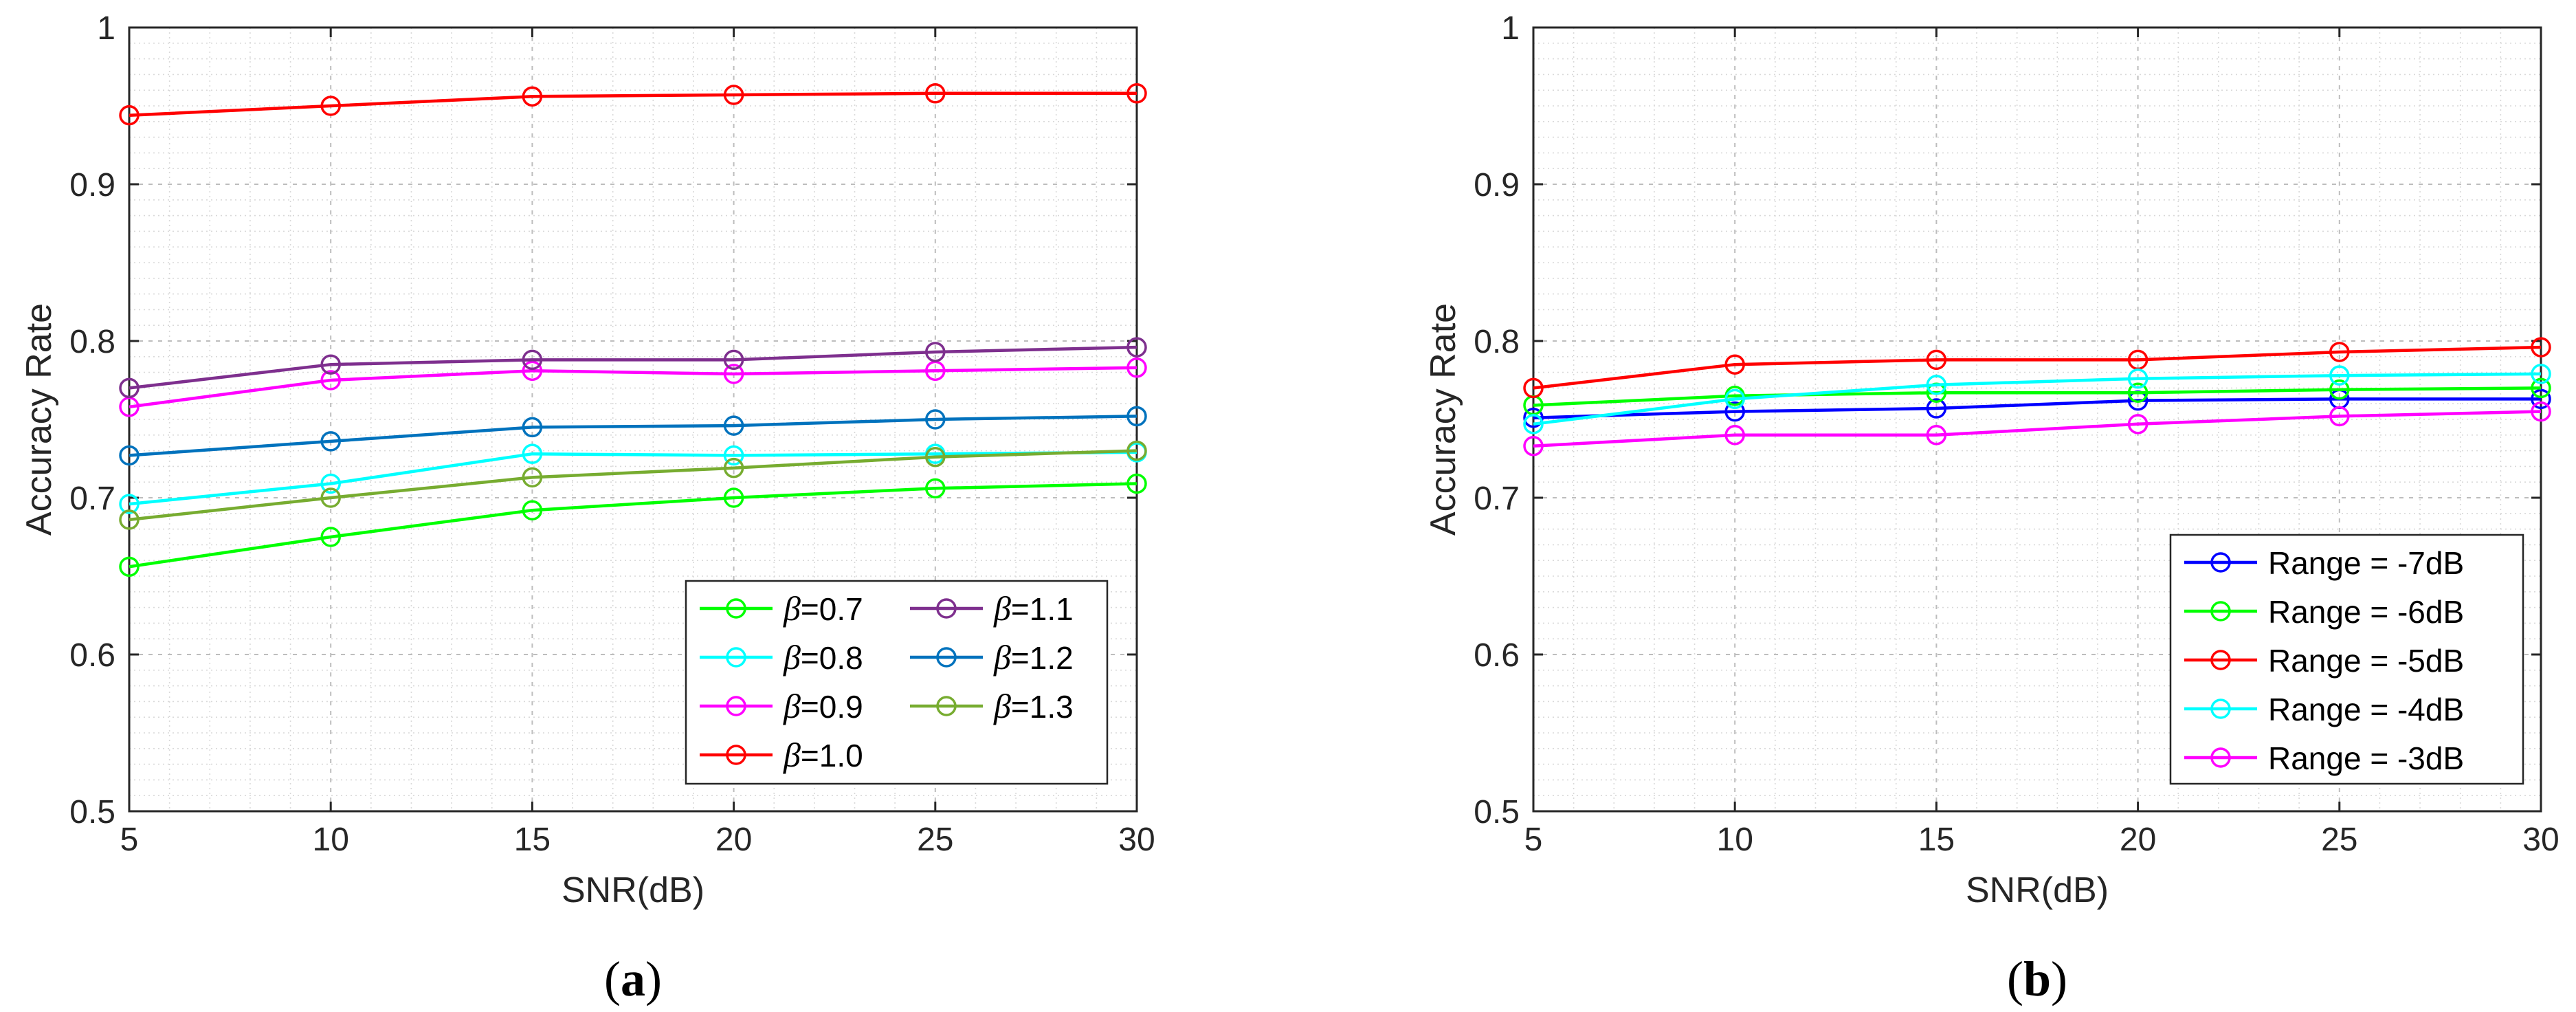  What do you see at coordinates (1936, 840) in the screenshot?
I see `x-tick-label: 15` at bounding box center [1936, 840].